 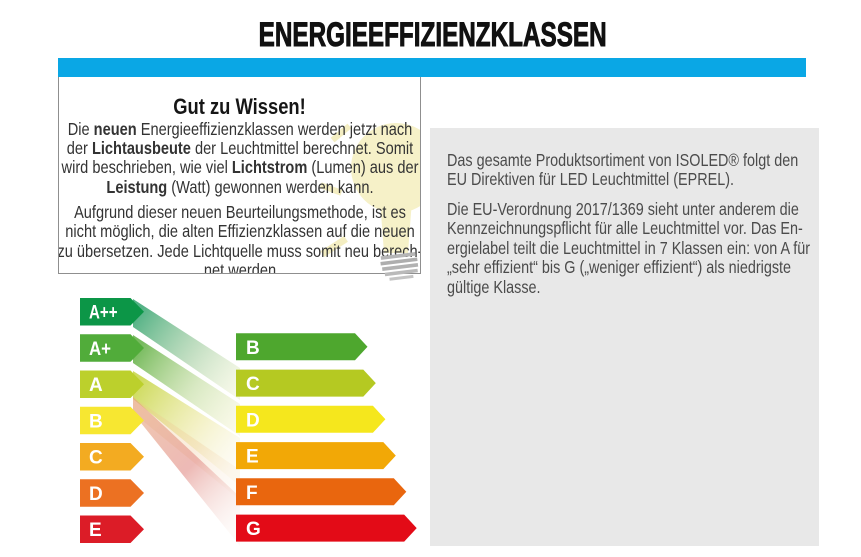 I want to click on svg-text: G, so click(x=253, y=529).